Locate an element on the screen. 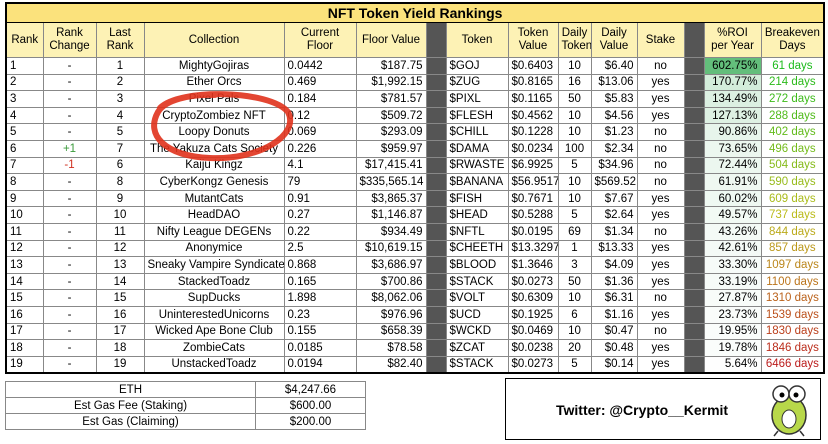 This screenshot has height=444, width=828. current-floor-cell: 0.0185 is located at coordinates (320, 348).